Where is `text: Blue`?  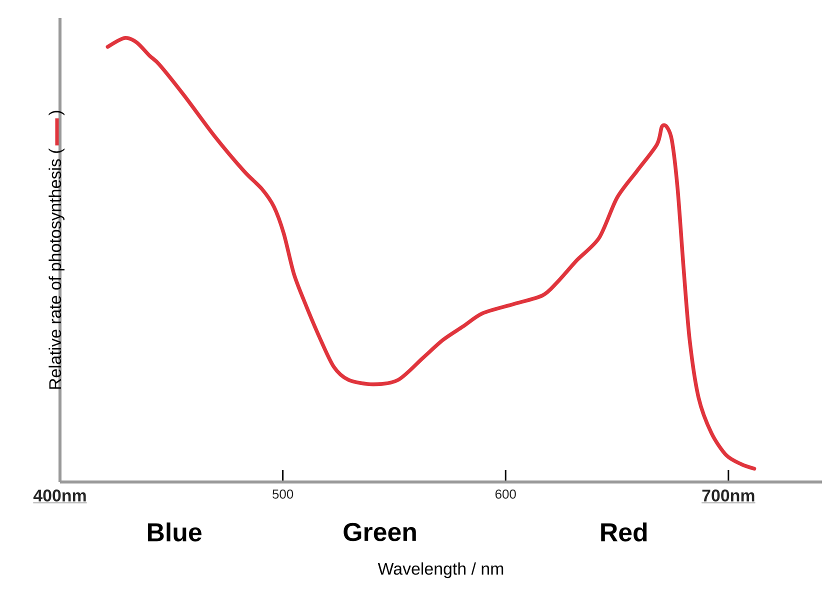 text: Blue is located at coordinates (175, 532).